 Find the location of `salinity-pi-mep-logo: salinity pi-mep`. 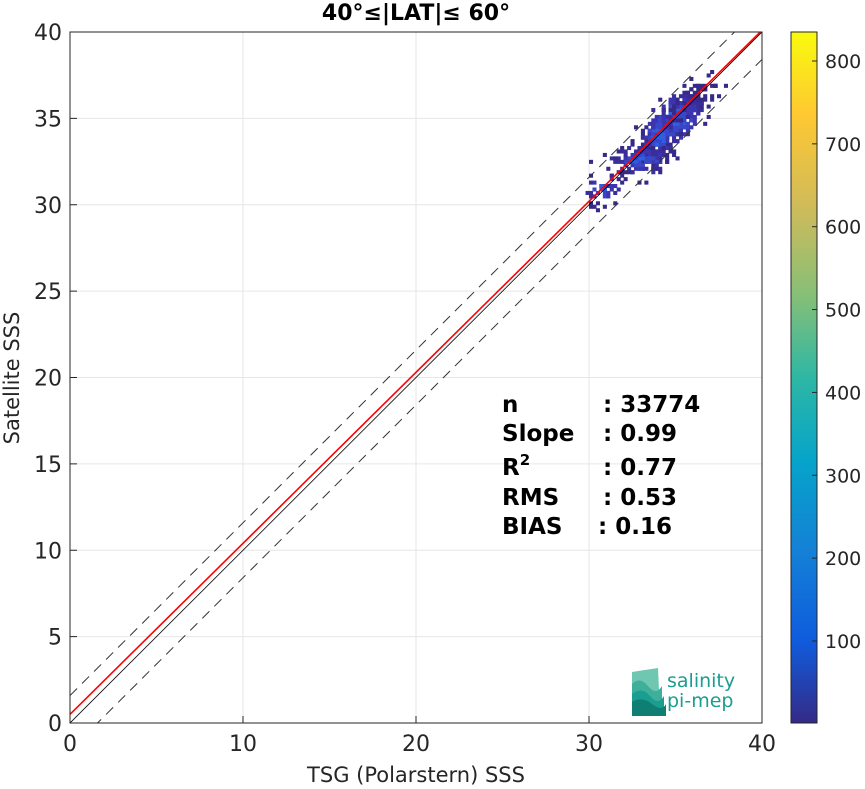

salinity-pi-mep-logo: salinity pi-mep is located at coordinates (683, 692).